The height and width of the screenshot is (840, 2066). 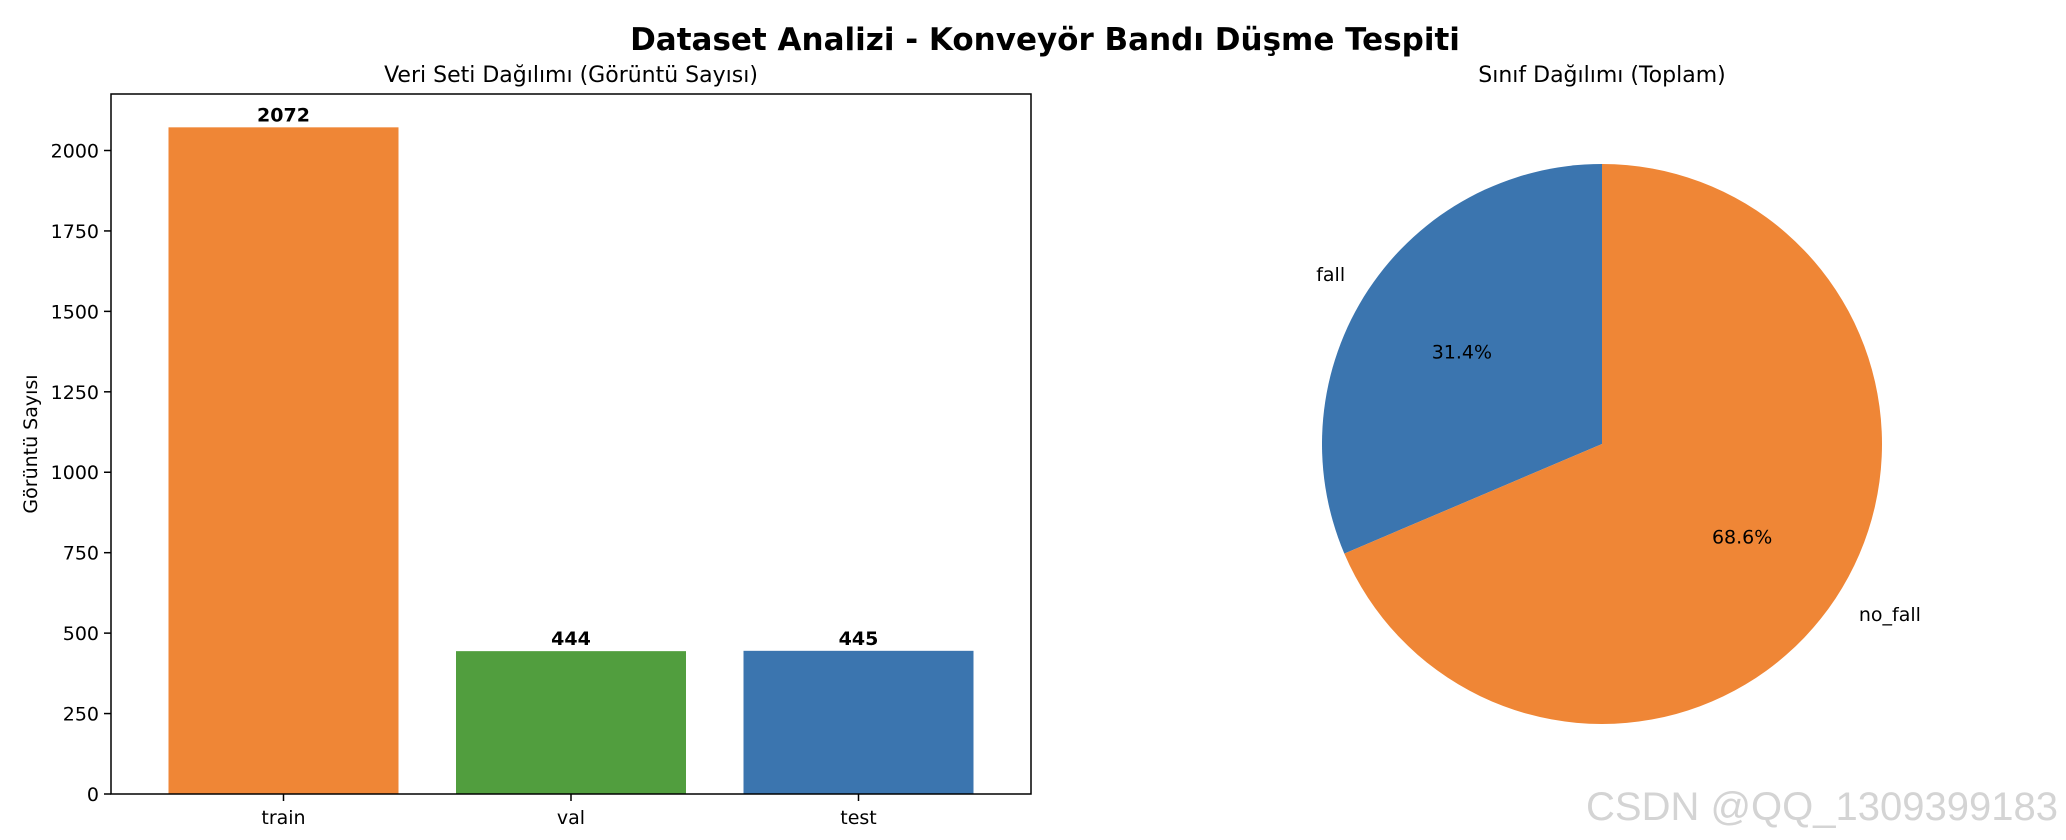 What do you see at coordinates (1462, 352) in the screenshot?
I see `pie-percent-label: 31.4%` at bounding box center [1462, 352].